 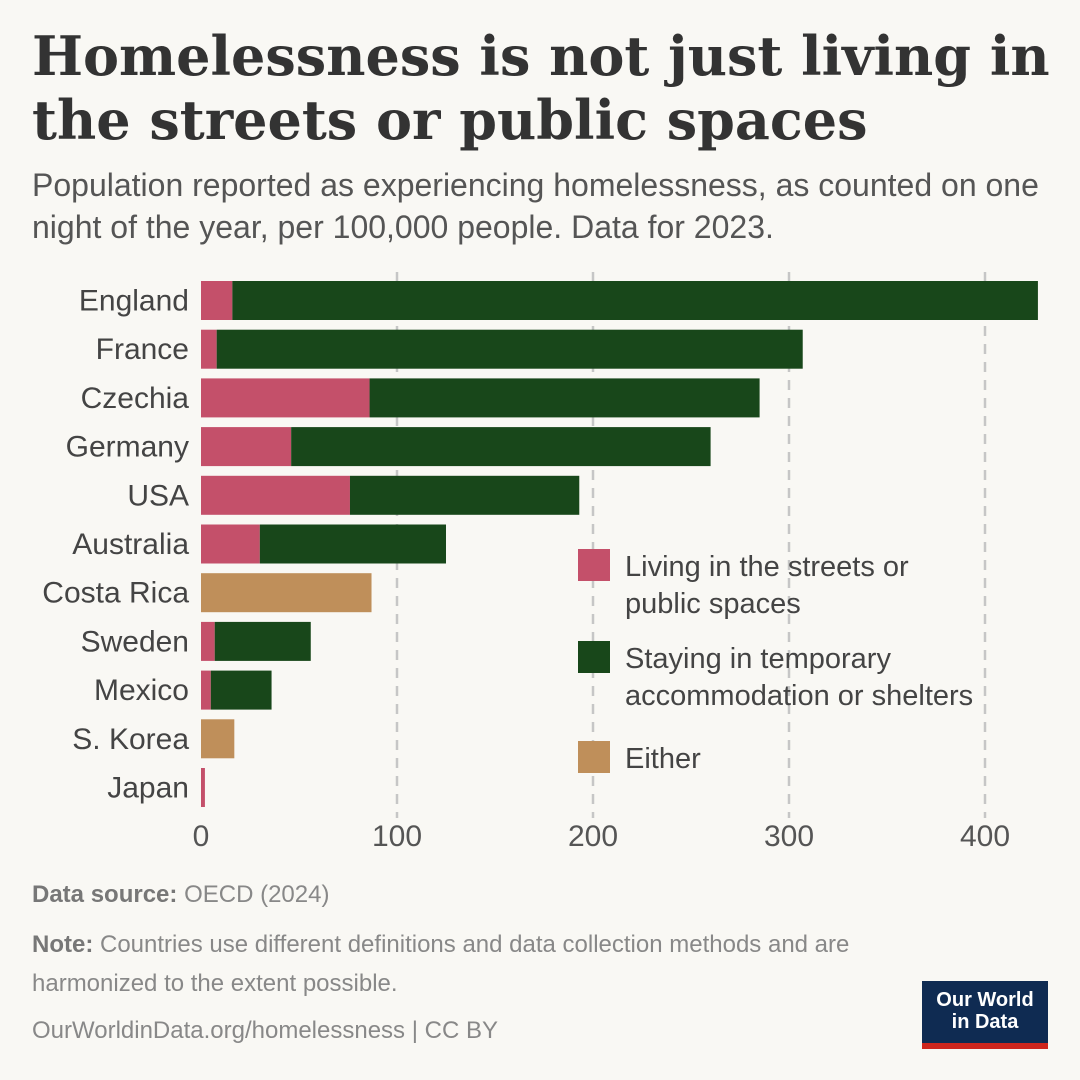 I want to click on bar-germany-staying-in-temporary-acc, so click(x=501, y=447).